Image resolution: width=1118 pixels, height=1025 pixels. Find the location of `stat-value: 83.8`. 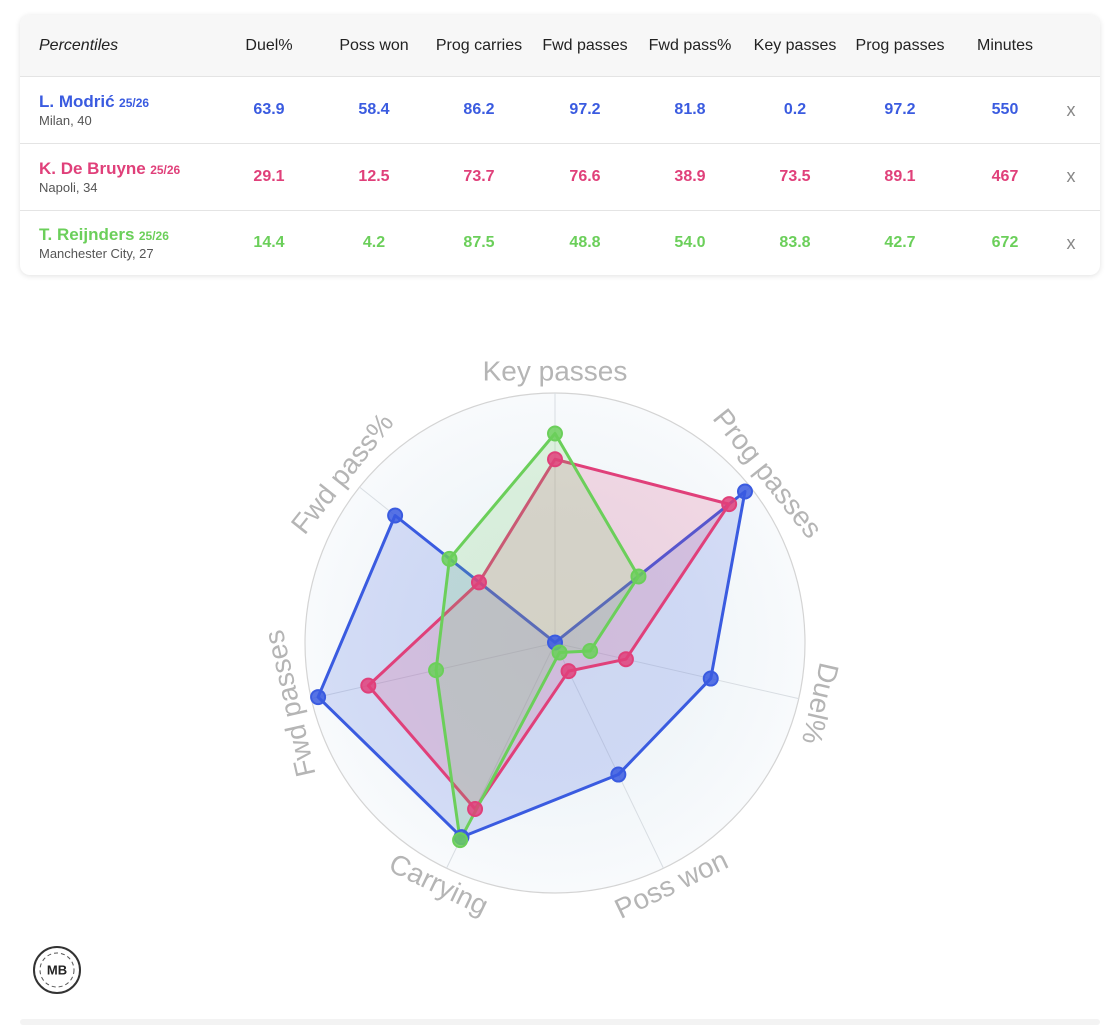

stat-value: 83.8 is located at coordinates (795, 242).